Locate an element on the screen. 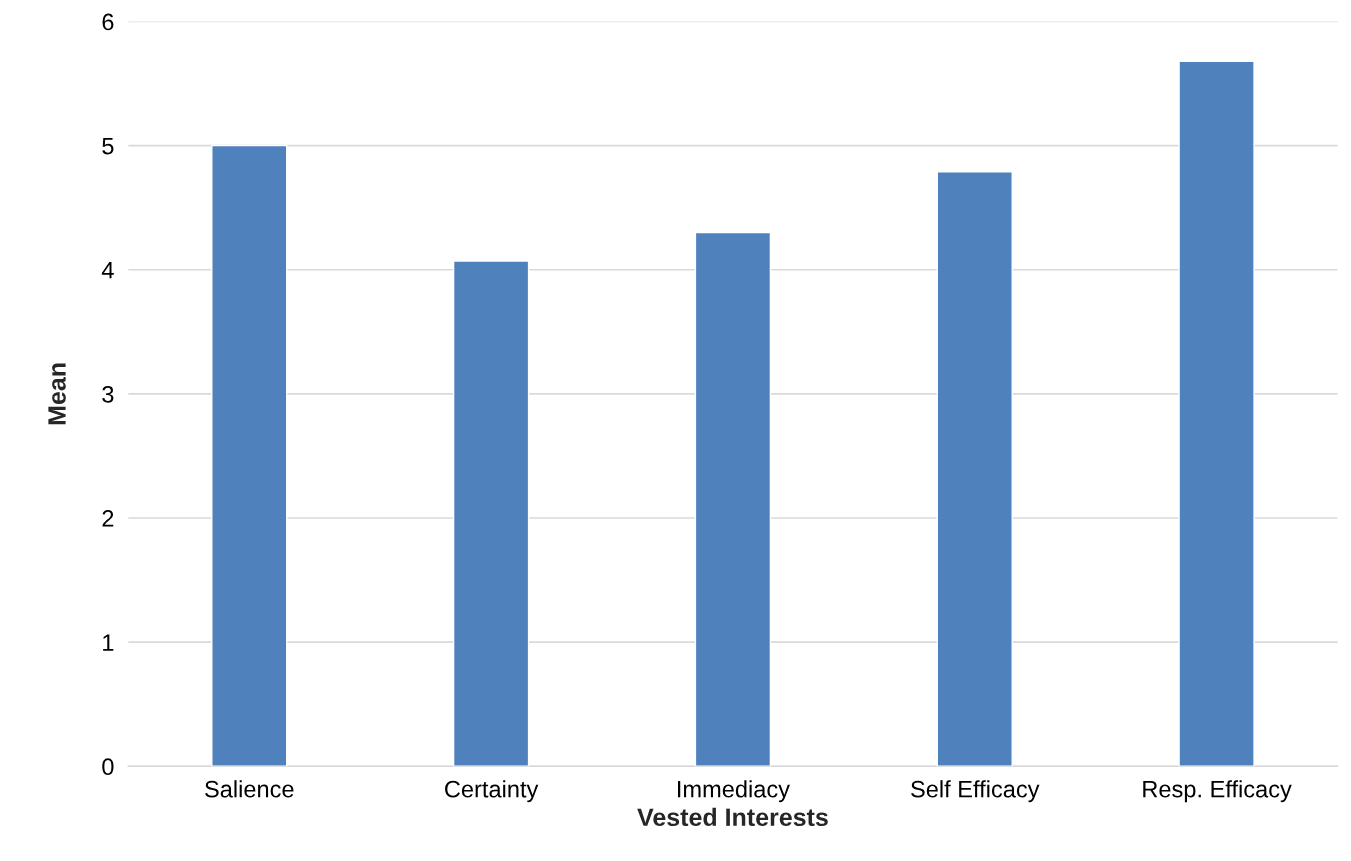 Image resolution: width=1351 pixels, height=861 pixels. x-tick-label: Salience is located at coordinates (249, 789).